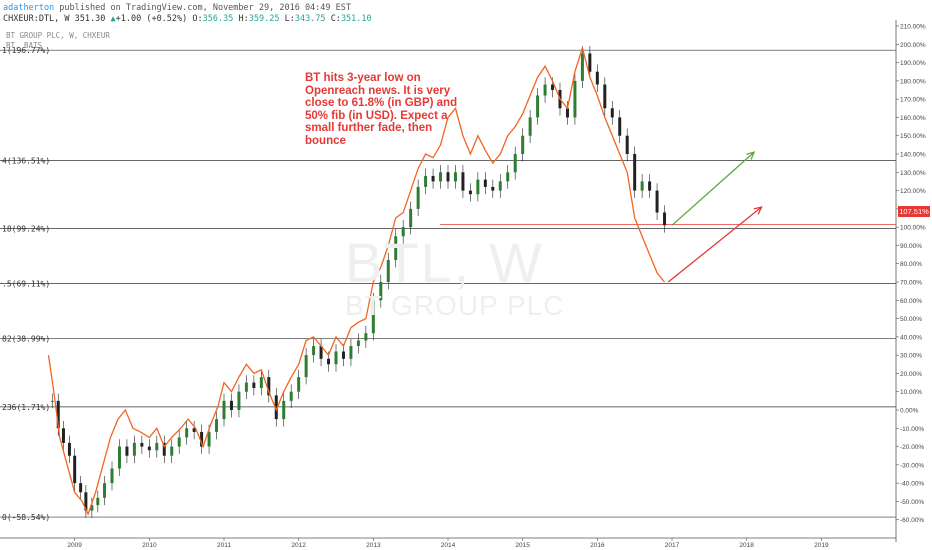 The width and height of the screenshot is (932, 550). What do you see at coordinates (149, 545) in the screenshot?
I see `x-tick-label-1: 2010` at bounding box center [149, 545].